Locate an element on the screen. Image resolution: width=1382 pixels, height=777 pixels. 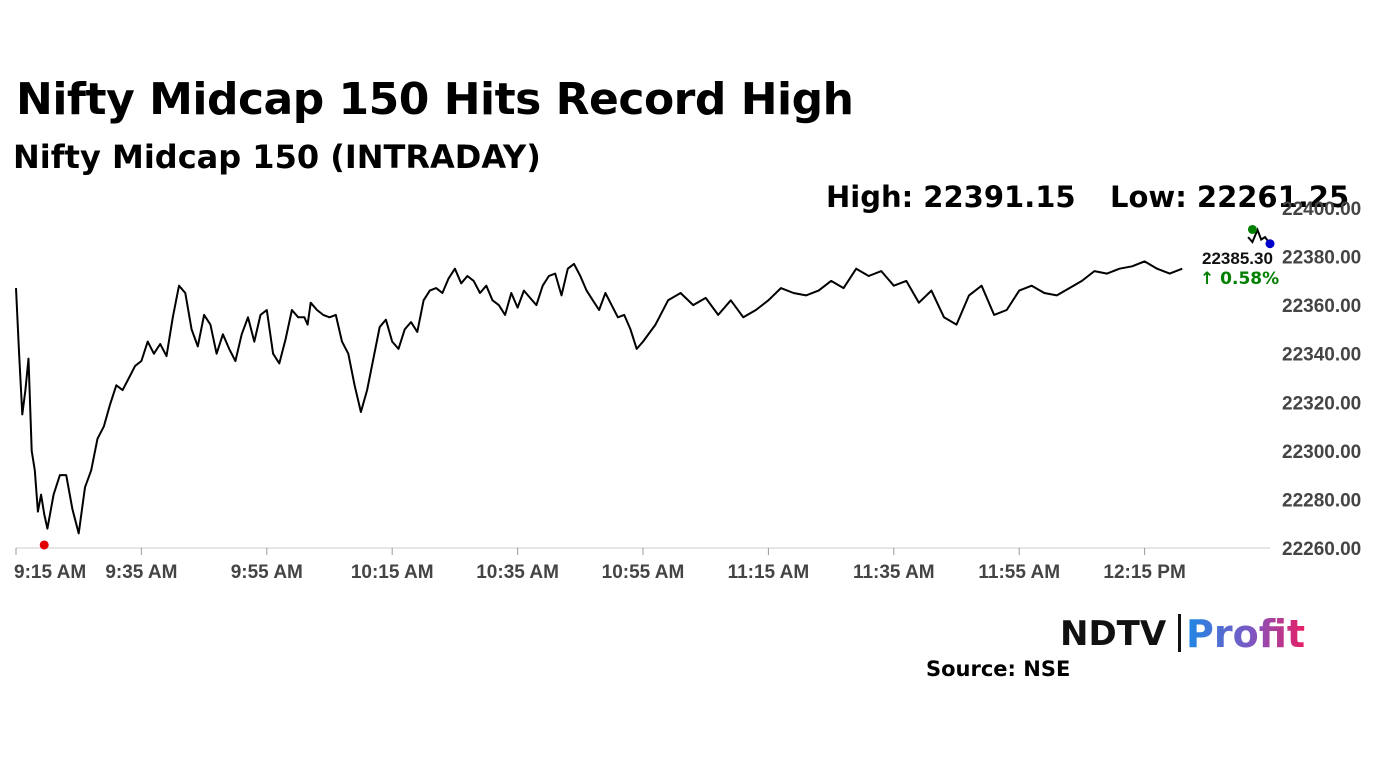
last-price-marker is located at coordinates (1270, 244).